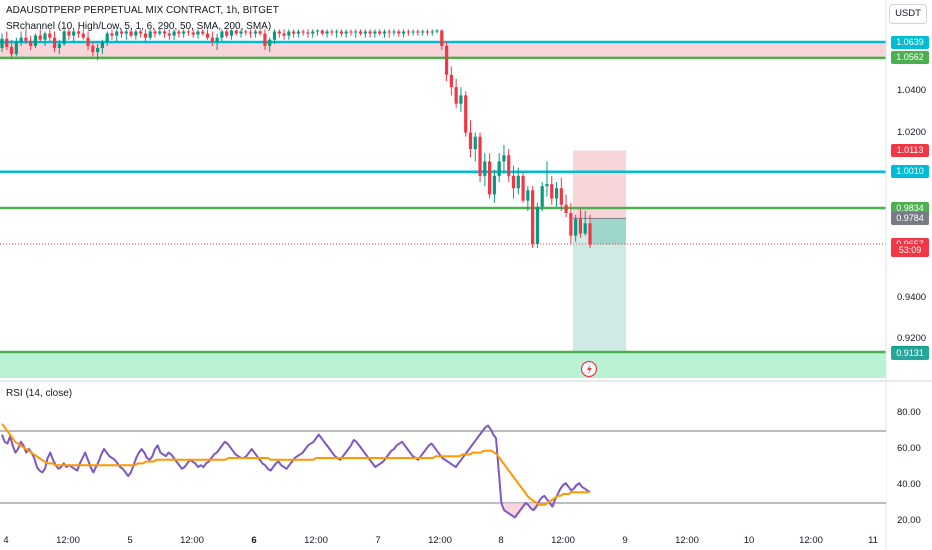 The height and width of the screenshot is (550, 932). Describe the element at coordinates (910, 353) in the screenshot. I see `price-tag: 0.9131` at that location.